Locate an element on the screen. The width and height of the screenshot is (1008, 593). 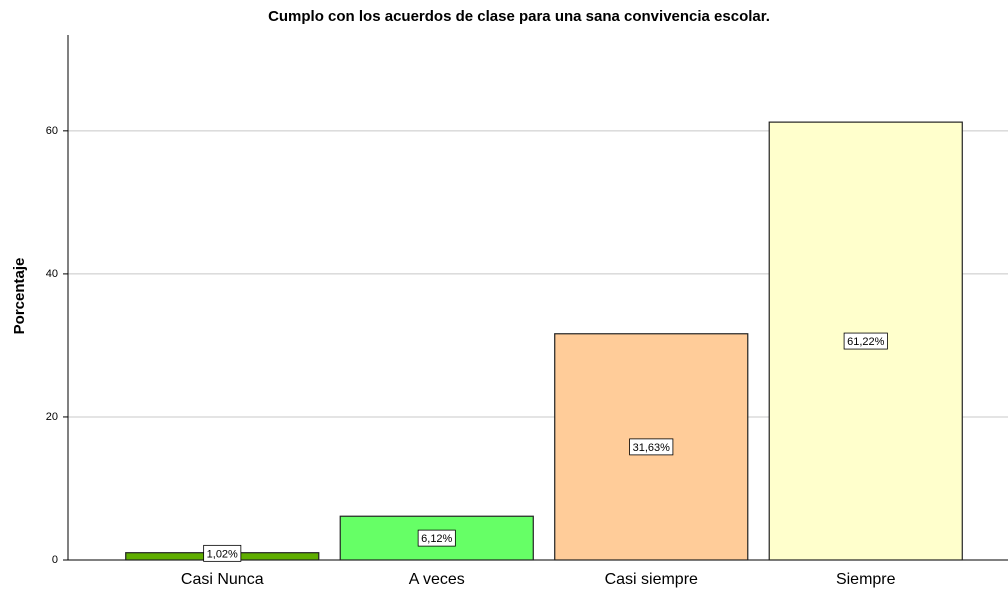
y-tick-label: 0 is located at coordinates (55, 560).